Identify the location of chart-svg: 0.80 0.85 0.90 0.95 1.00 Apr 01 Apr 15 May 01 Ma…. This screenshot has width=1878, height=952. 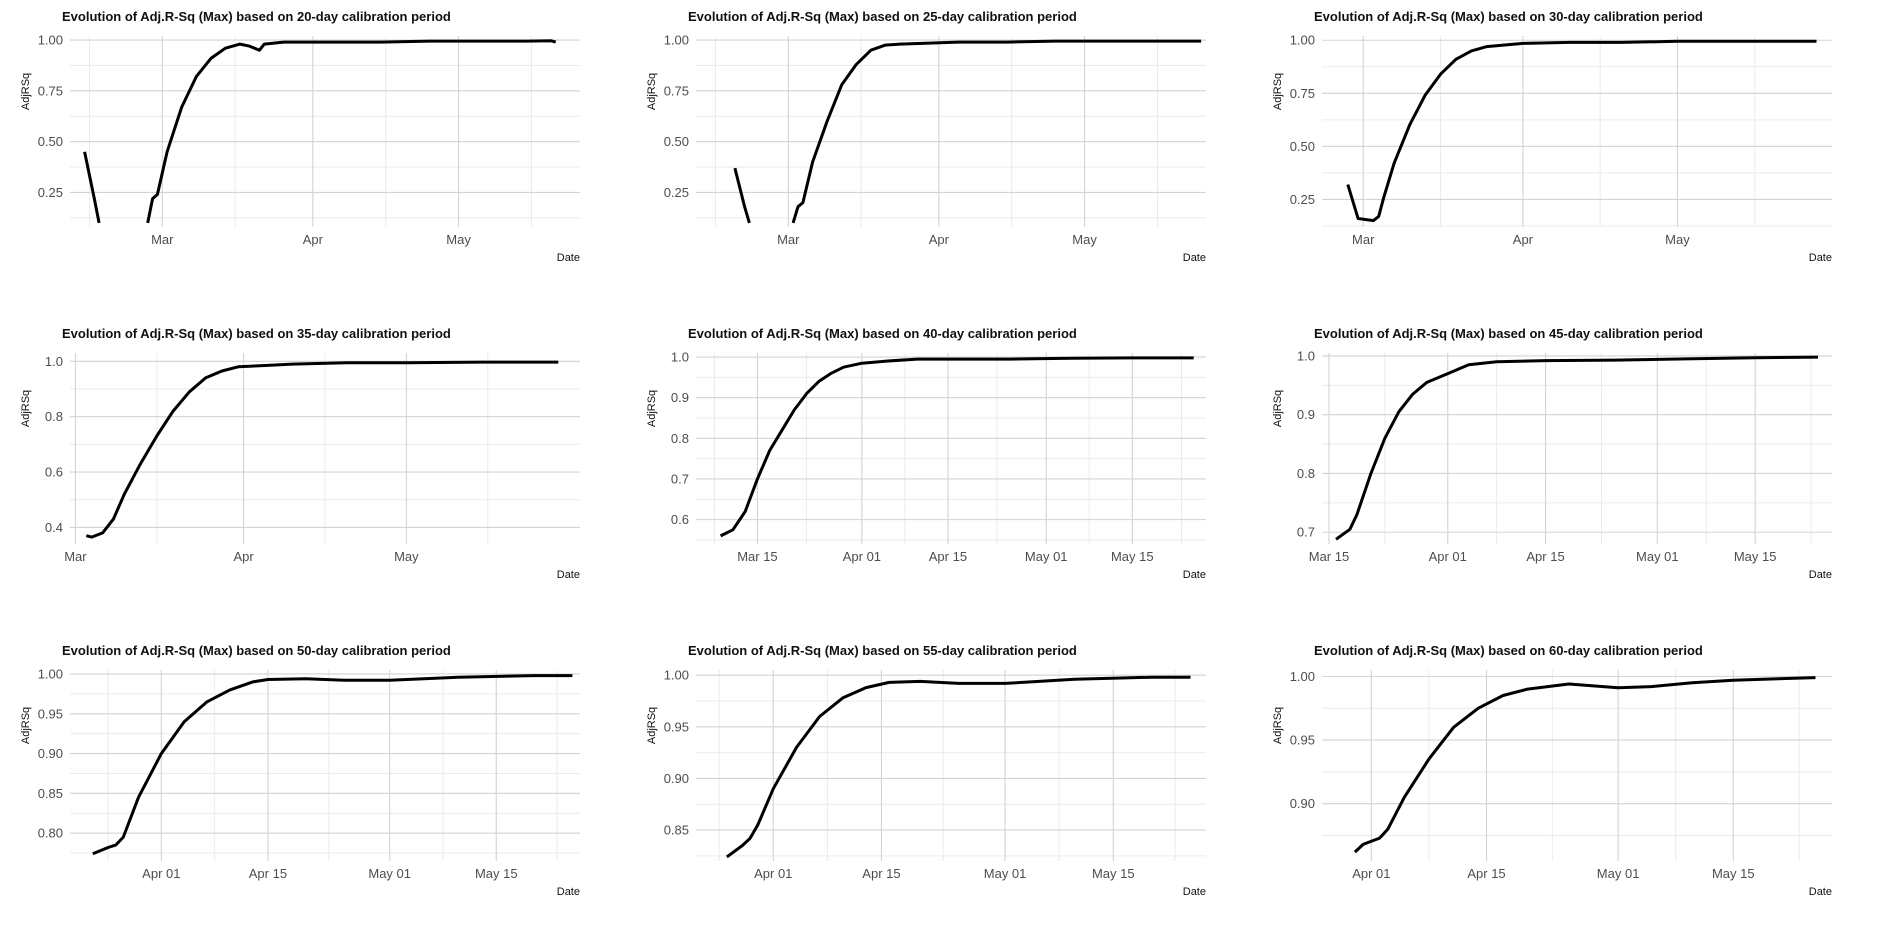
(300, 770).